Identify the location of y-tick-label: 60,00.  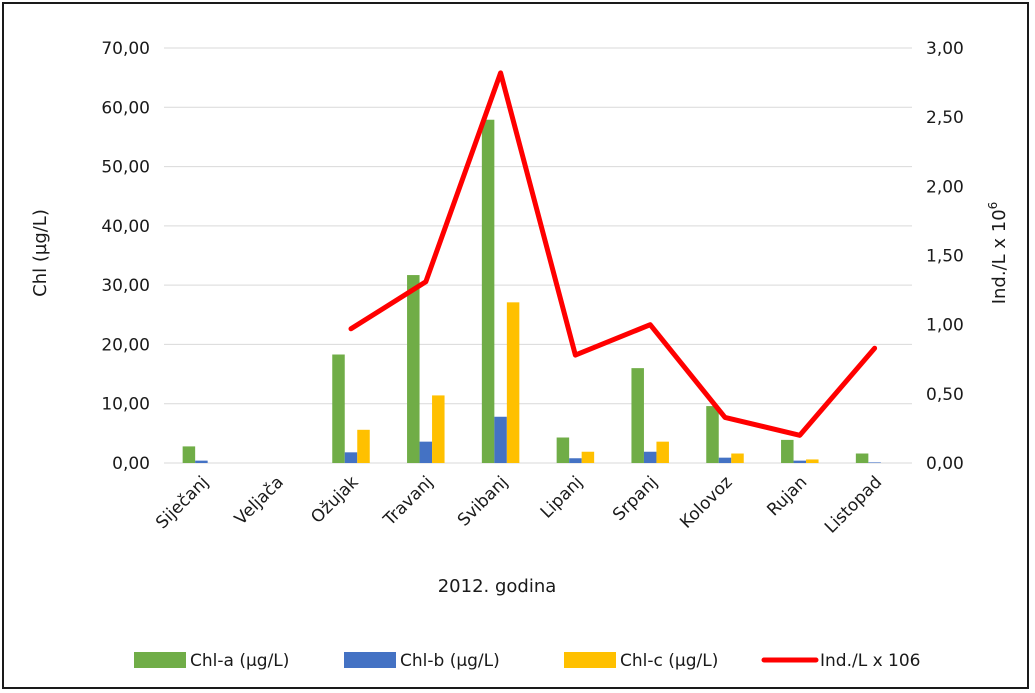
(125, 108).